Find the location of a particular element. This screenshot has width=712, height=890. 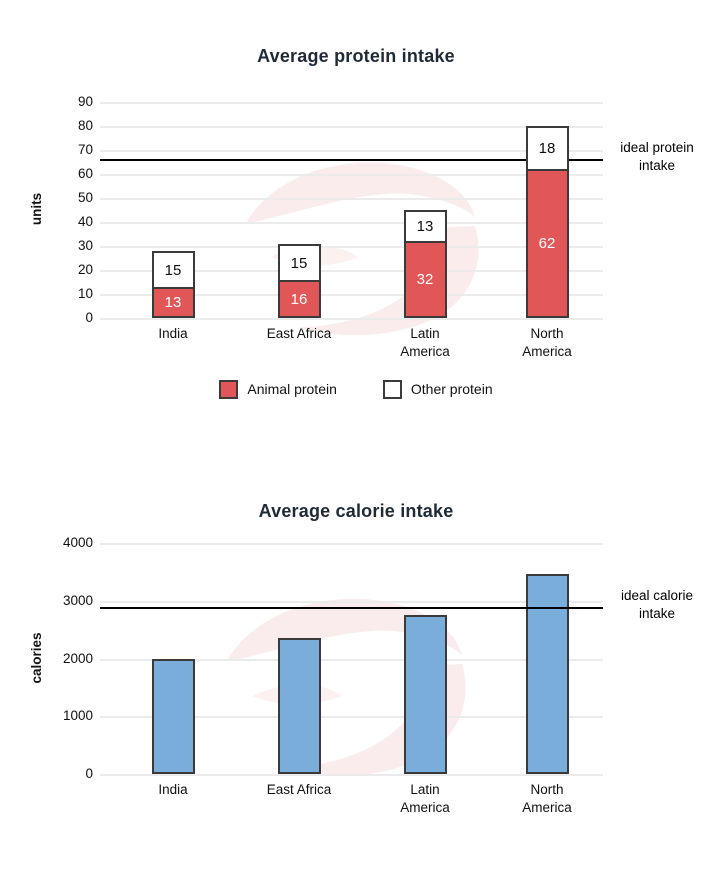

y-tick-label: 40 is located at coordinates (85, 221).